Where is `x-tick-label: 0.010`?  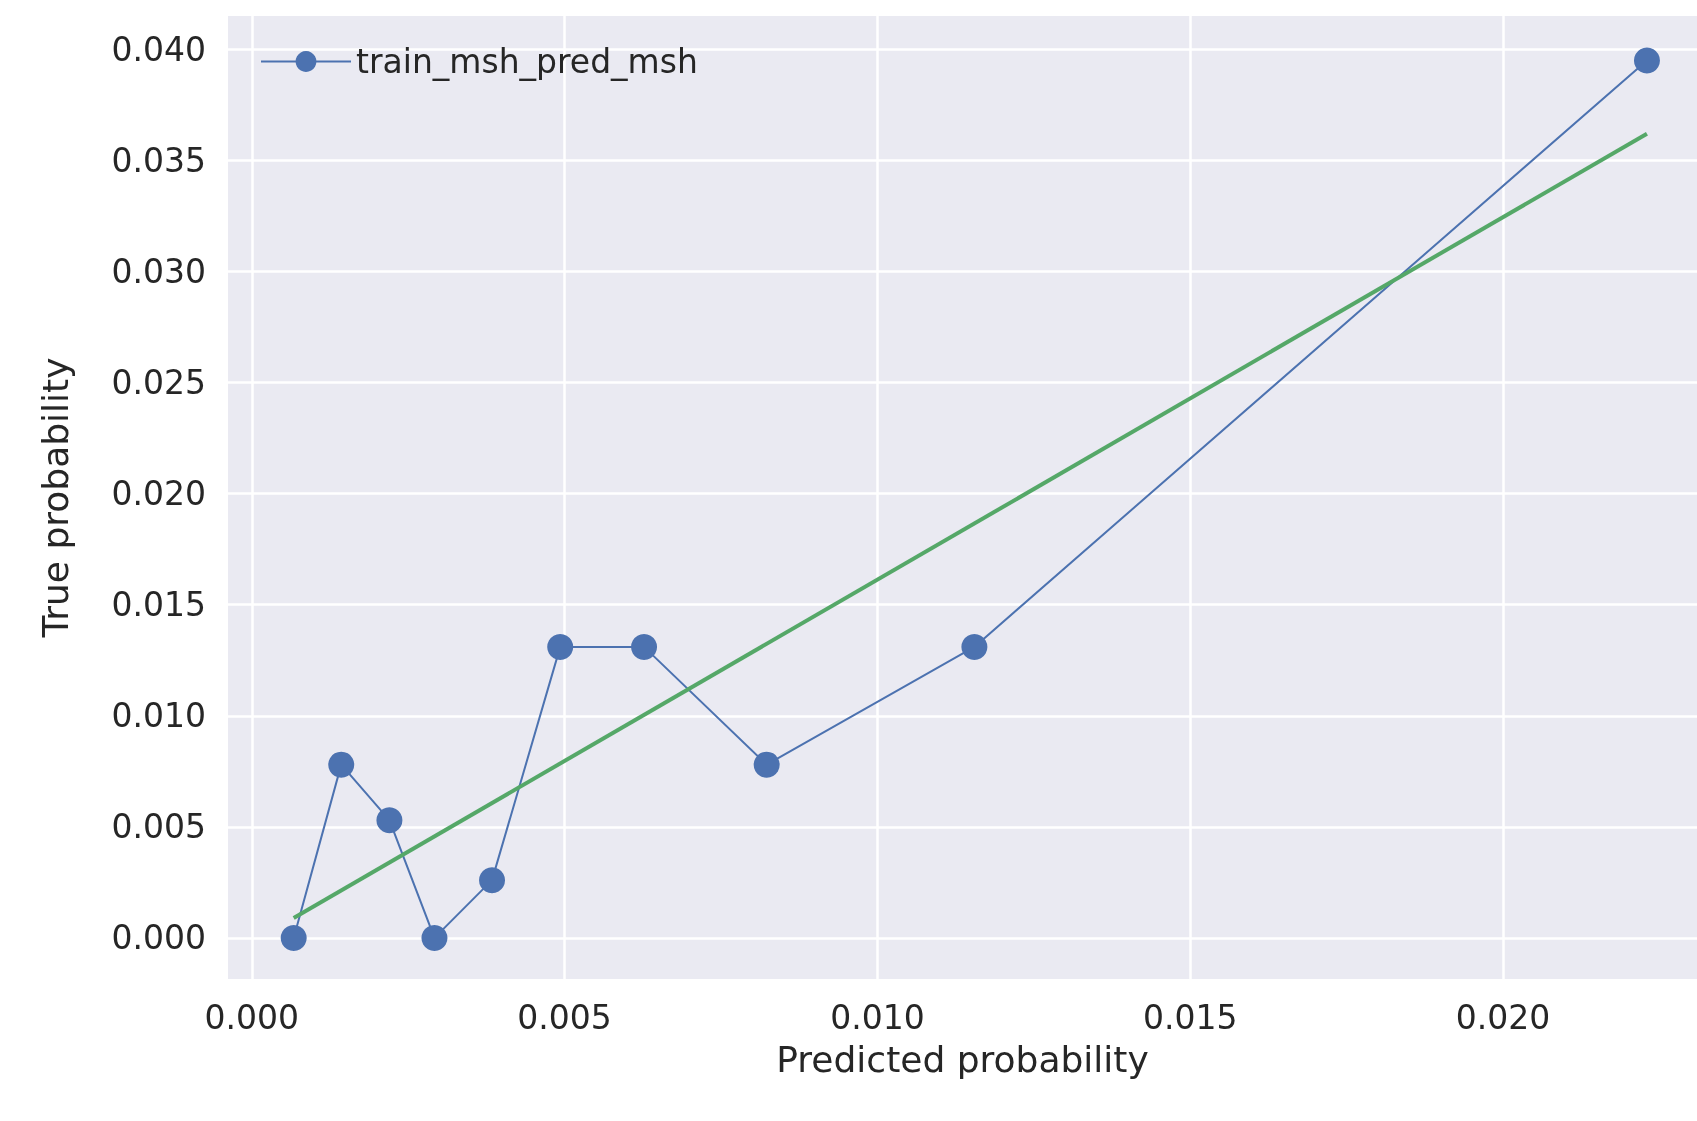
x-tick-label: 0.010 is located at coordinates (877, 1017).